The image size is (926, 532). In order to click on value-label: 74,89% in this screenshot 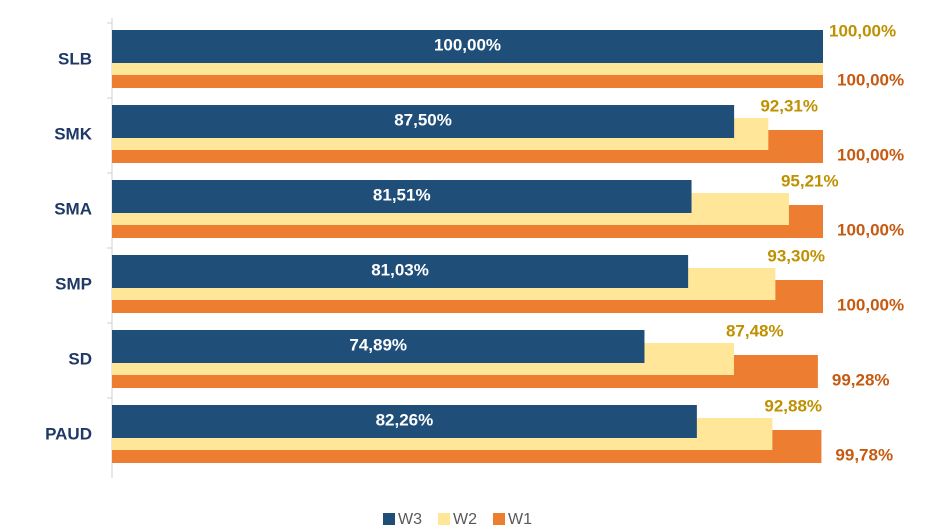, I will do `click(378, 344)`.